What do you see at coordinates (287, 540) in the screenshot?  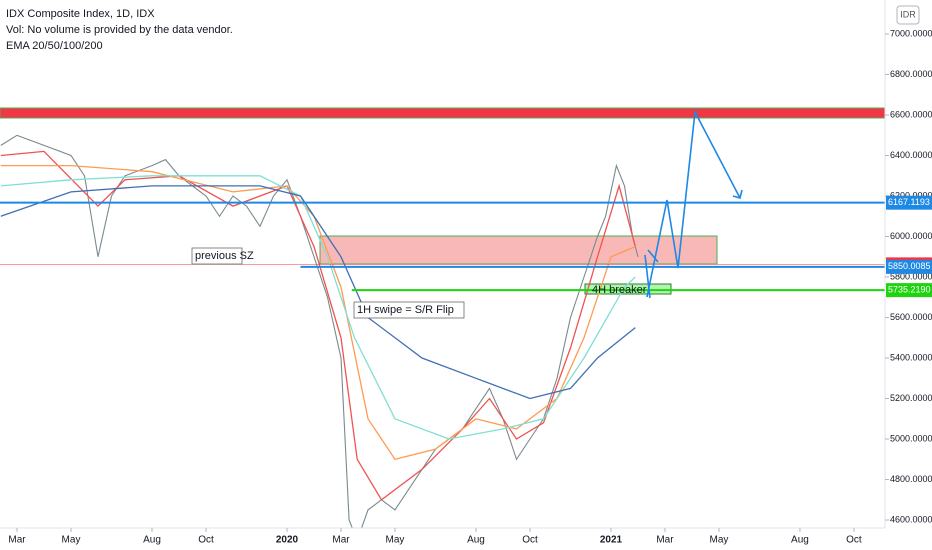 I see `x-tick-label: 2020` at bounding box center [287, 540].